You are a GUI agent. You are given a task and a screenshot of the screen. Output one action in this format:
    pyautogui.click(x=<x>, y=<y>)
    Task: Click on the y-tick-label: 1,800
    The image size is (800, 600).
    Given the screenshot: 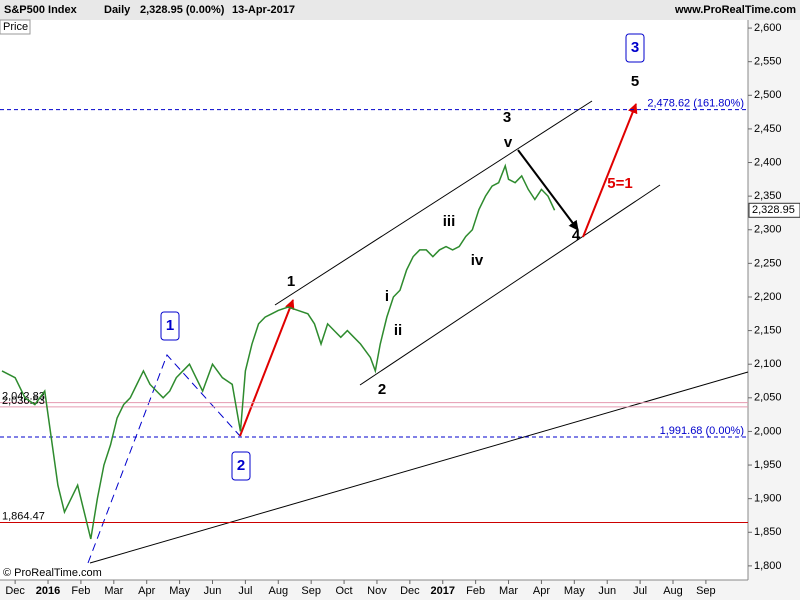 What is the action you would take?
    pyautogui.click(x=768, y=566)
    